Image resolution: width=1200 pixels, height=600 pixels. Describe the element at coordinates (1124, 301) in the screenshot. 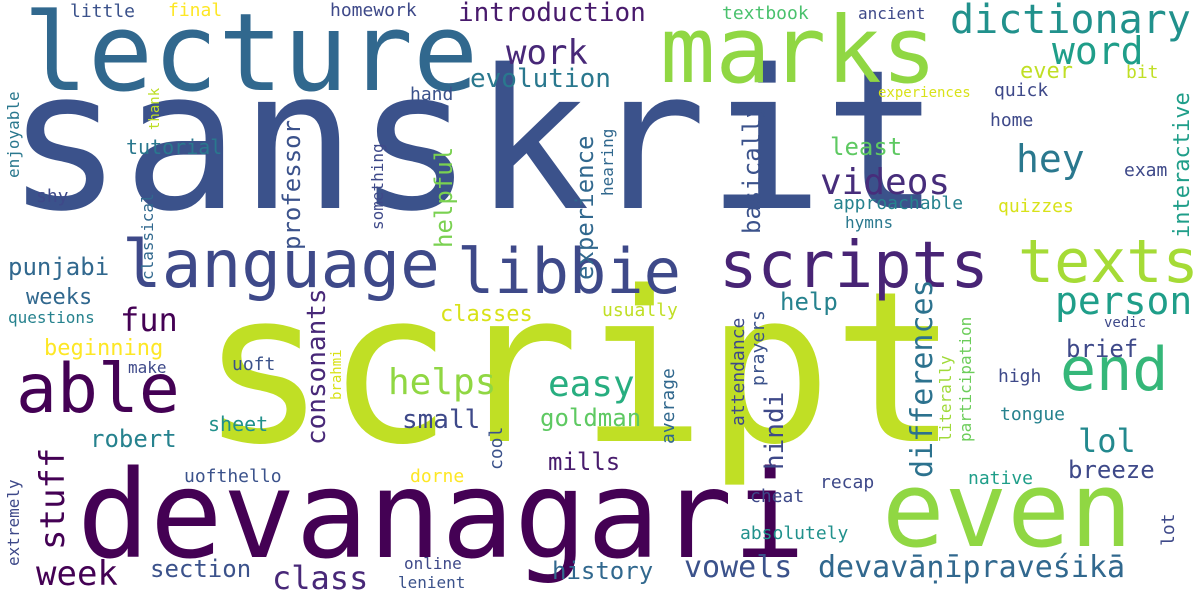

I see `word-person: person` at that location.